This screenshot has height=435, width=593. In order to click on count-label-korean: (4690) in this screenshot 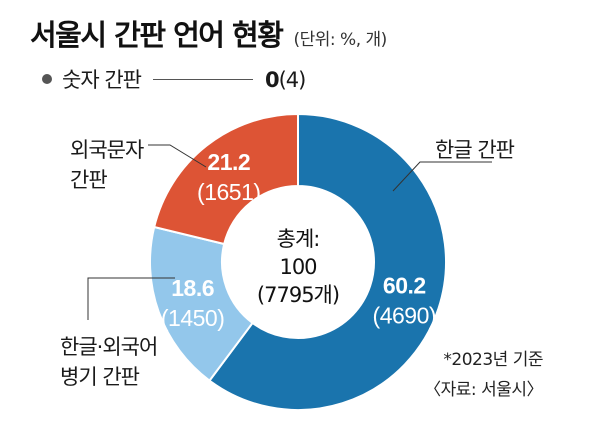, I will do `click(404, 315)`.